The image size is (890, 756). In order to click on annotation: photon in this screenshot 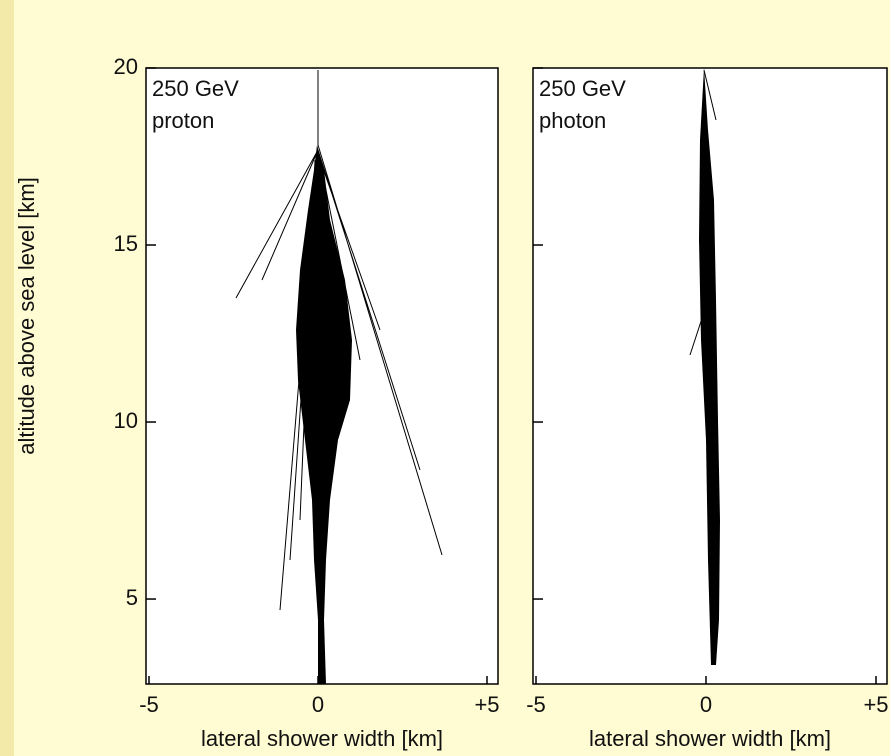, I will do `click(572, 120)`.